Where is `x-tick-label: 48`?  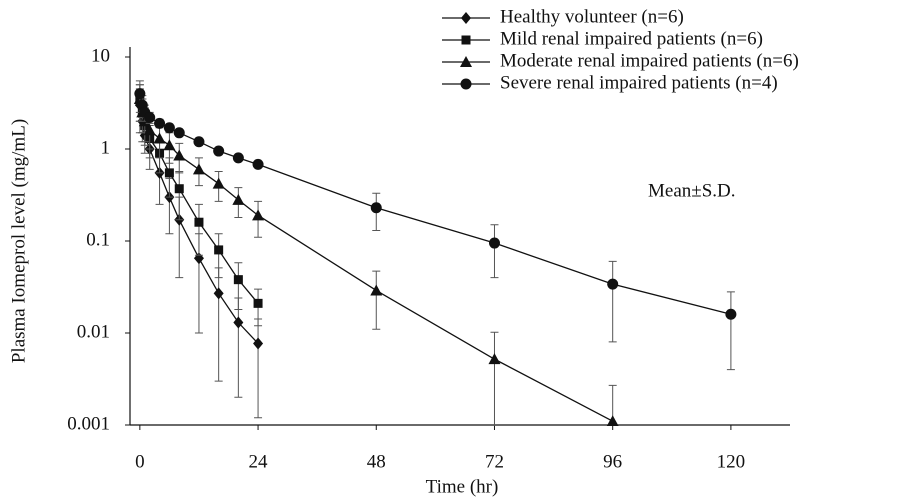 x-tick-label: 48 is located at coordinates (376, 461).